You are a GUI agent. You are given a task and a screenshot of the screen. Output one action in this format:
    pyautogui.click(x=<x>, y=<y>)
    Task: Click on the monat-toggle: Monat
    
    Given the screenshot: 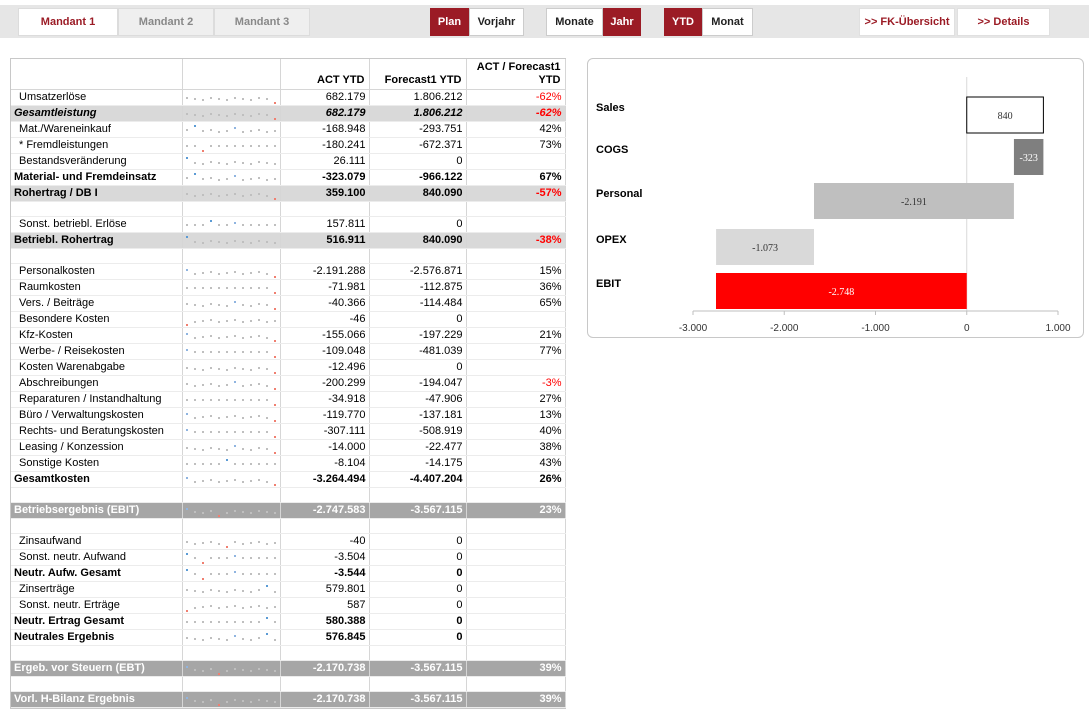 What is the action you would take?
    pyautogui.click(x=727, y=22)
    